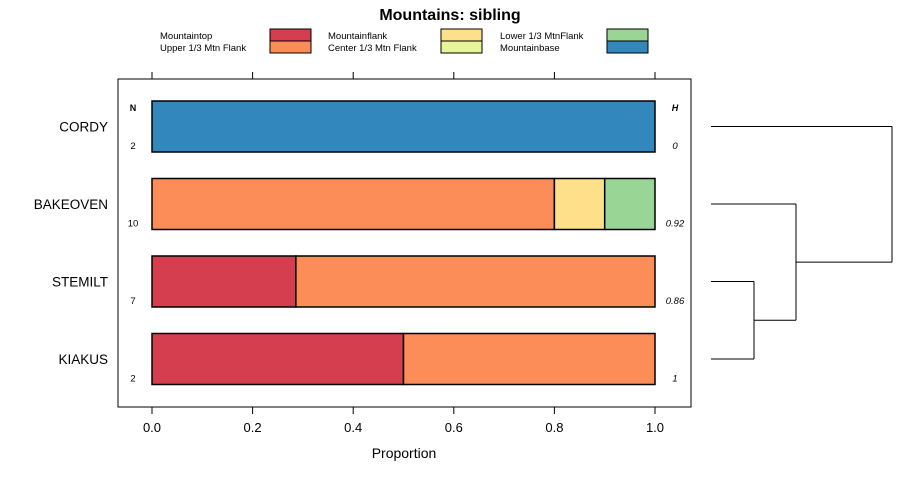 This screenshot has height=480, width=900. I want to click on h-value: 0.86, so click(675, 301).